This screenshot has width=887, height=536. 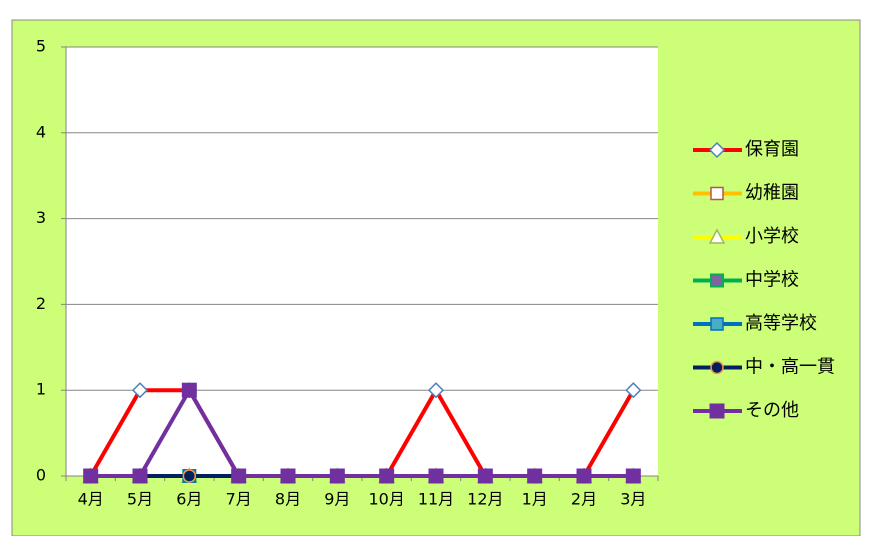 I want to click on x-tick-label: 5月, so click(x=140, y=499).